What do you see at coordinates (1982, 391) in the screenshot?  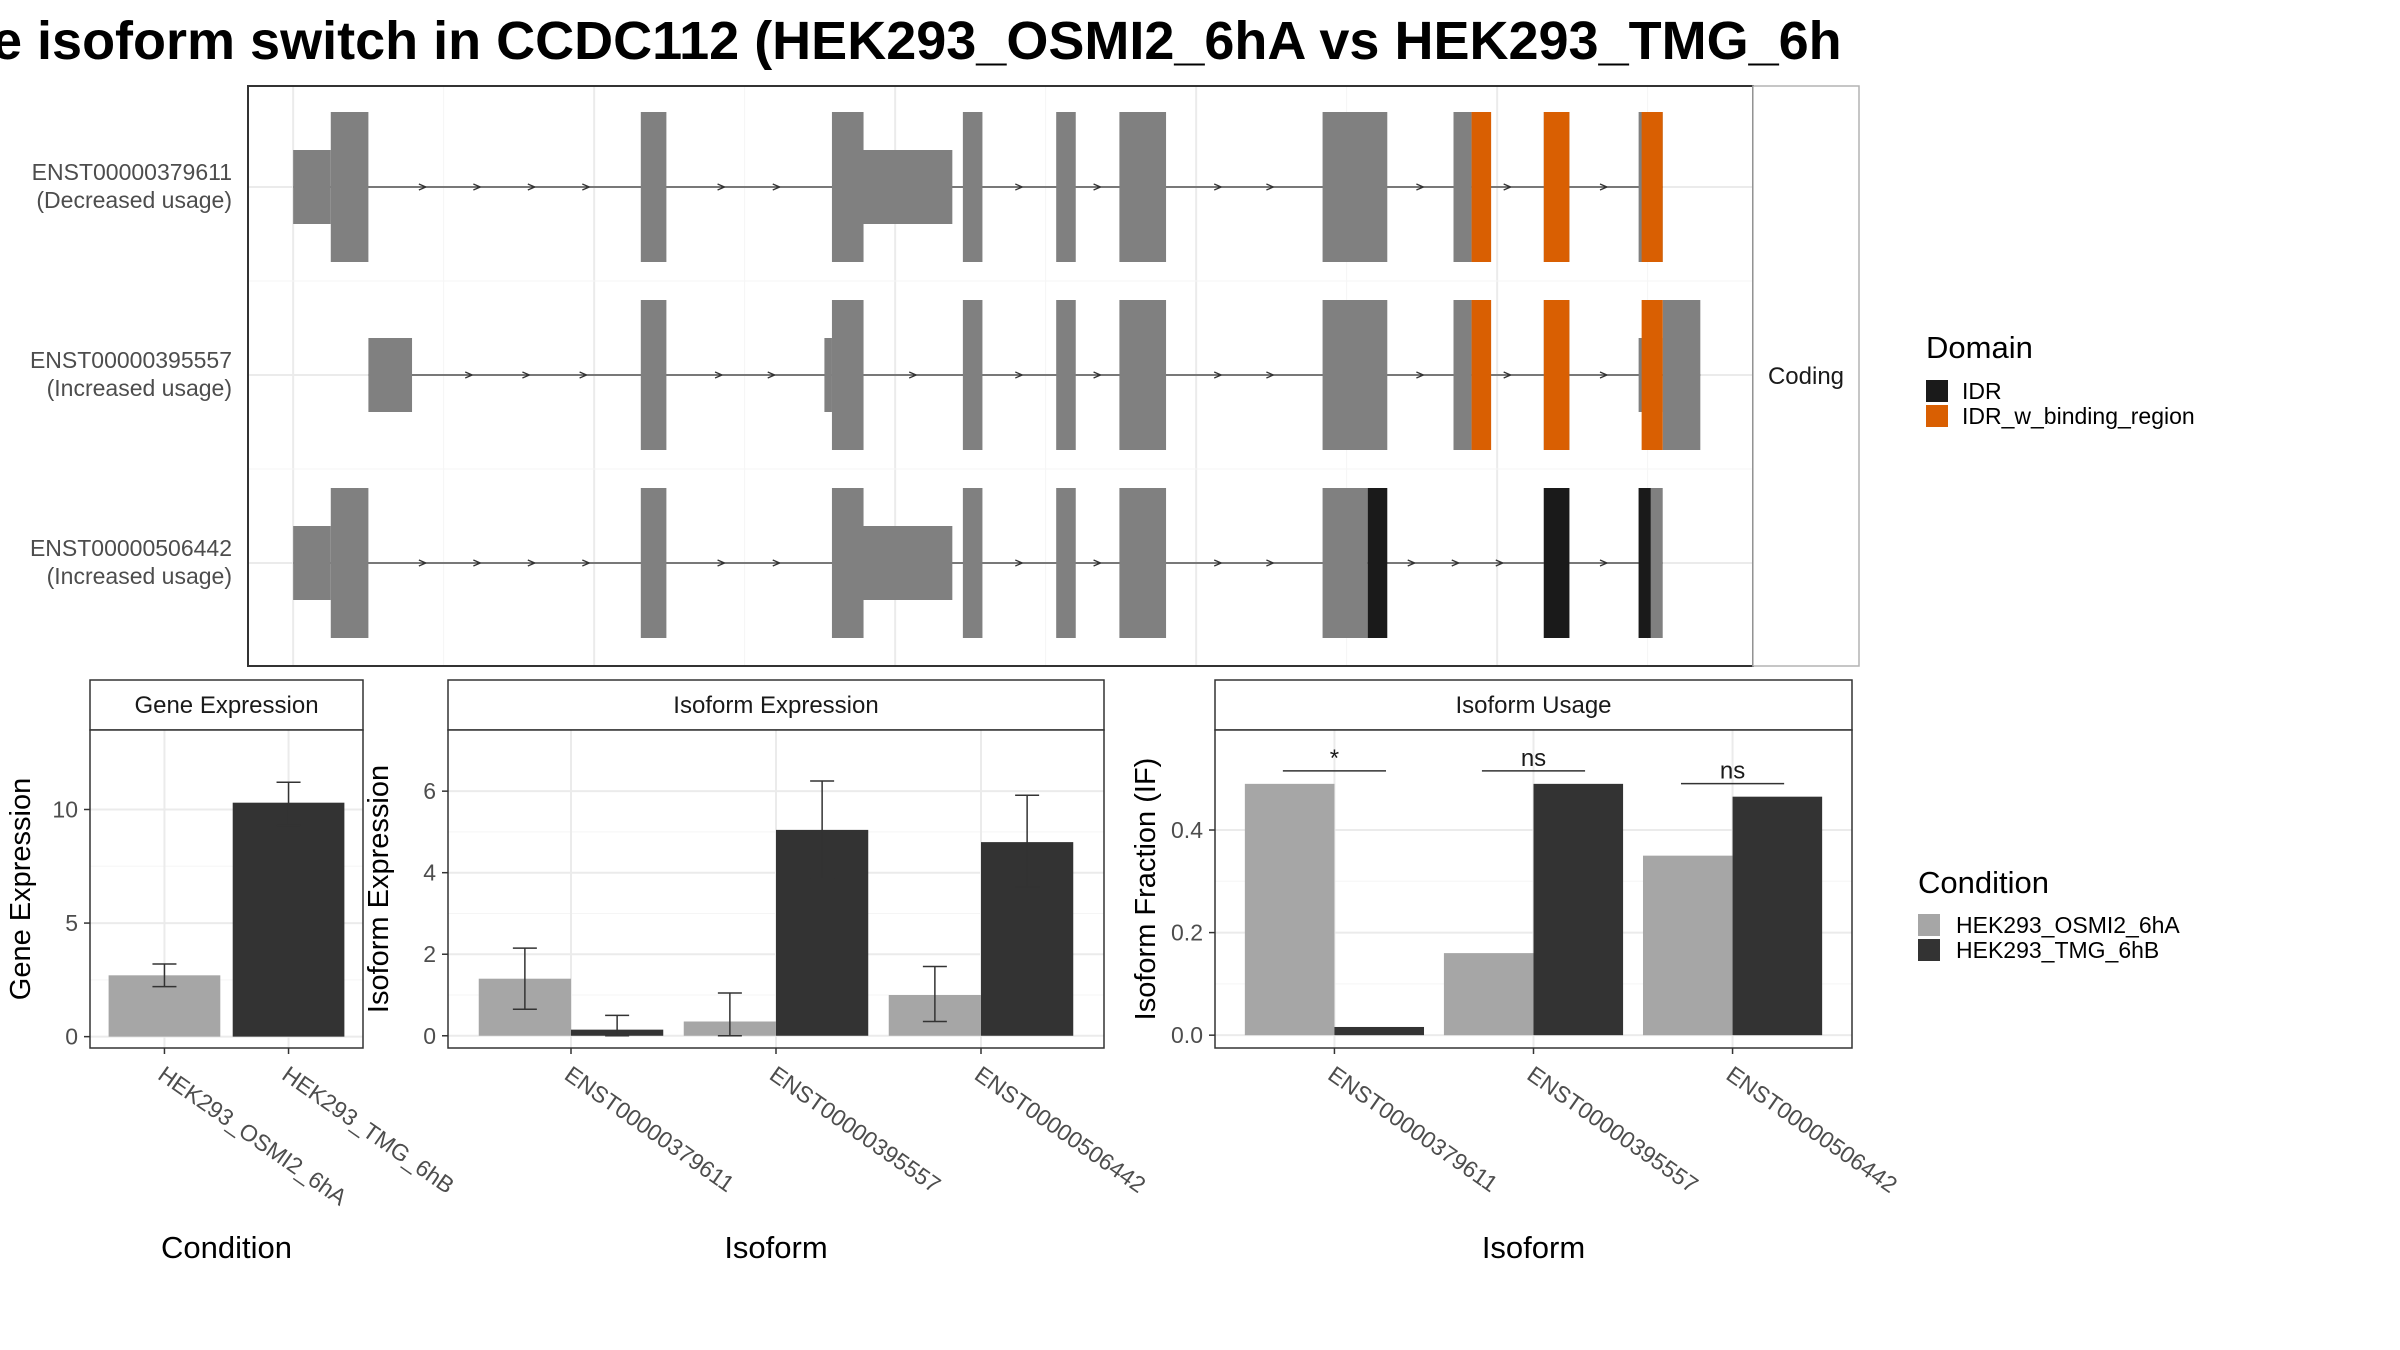 I see `domain-legend-label: IDR` at bounding box center [1982, 391].